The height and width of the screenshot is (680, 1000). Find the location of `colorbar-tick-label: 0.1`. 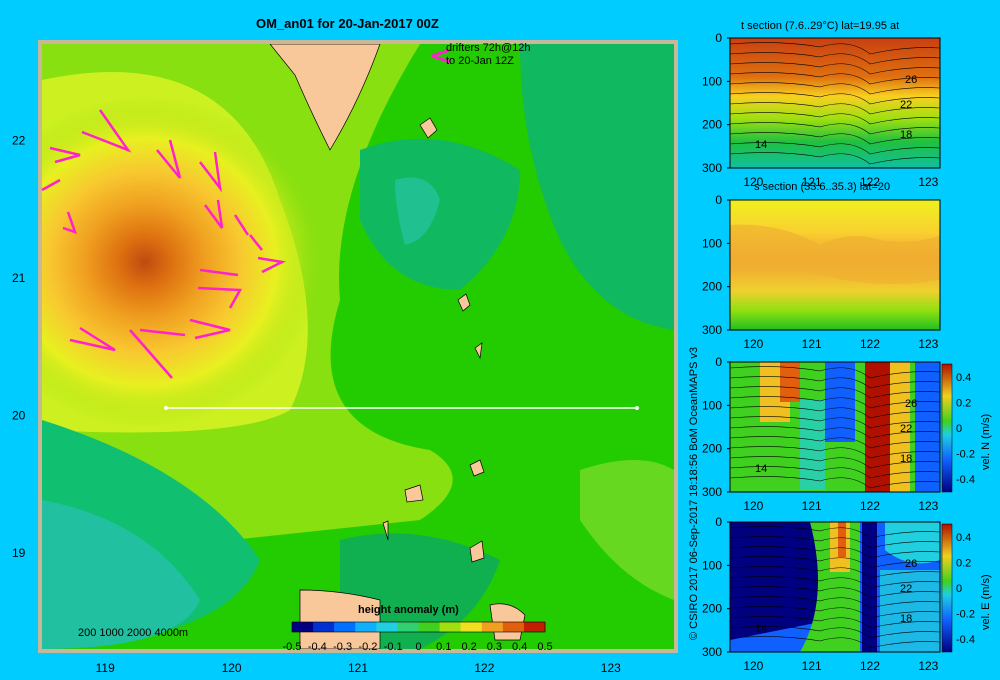

colorbar-tick-label: 0.1 is located at coordinates (443, 647).